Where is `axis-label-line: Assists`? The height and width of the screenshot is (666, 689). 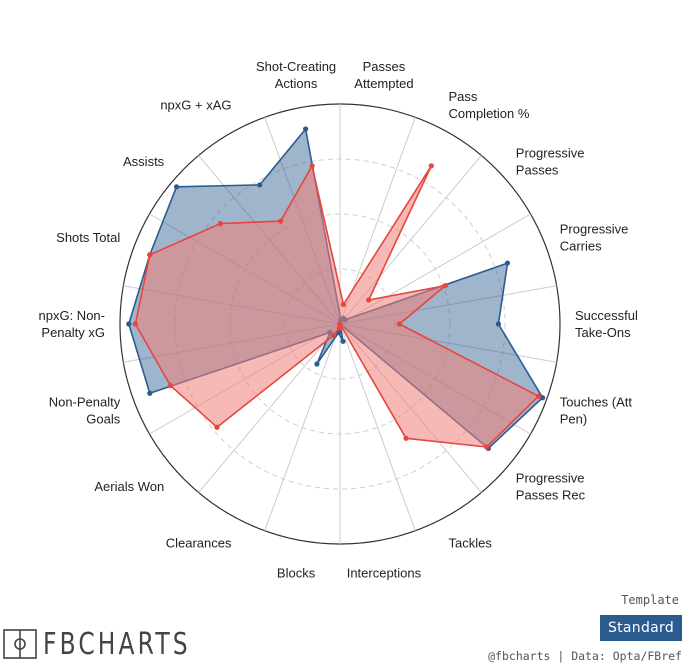 axis-label-line: Assists is located at coordinates (144, 161).